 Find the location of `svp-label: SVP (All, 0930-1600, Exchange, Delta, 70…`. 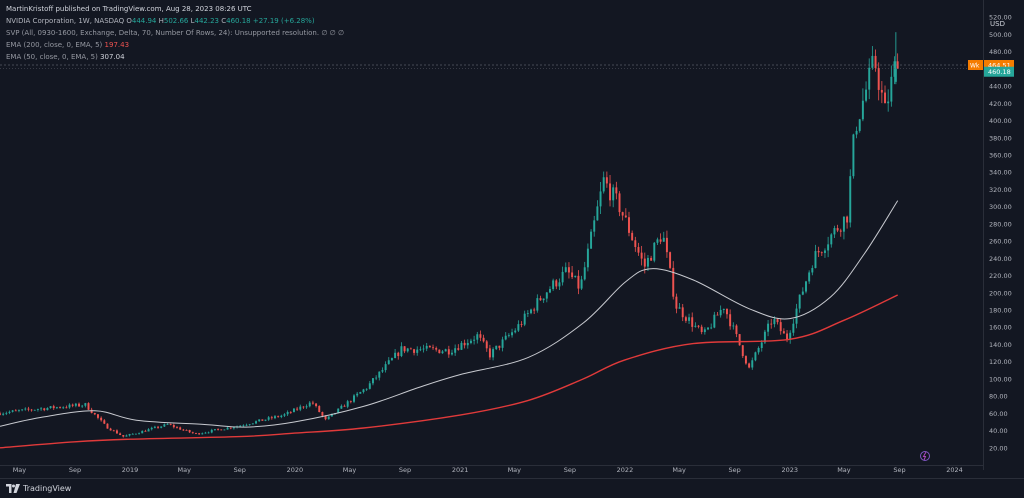

svp-label: SVP (All, 0930-1600, Exchange, Delta, 70… is located at coordinates (163, 33).